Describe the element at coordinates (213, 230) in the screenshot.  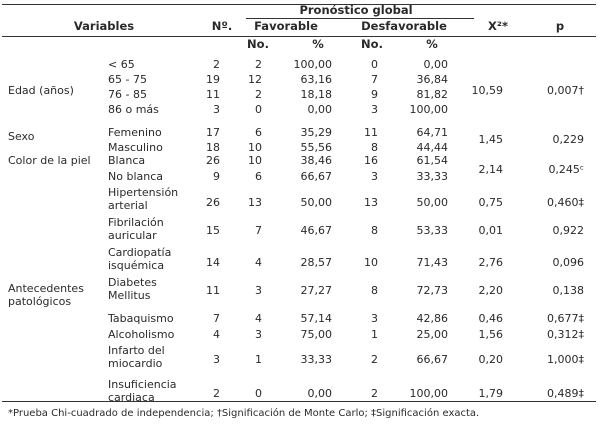
I see `cell-n: 15` at that location.